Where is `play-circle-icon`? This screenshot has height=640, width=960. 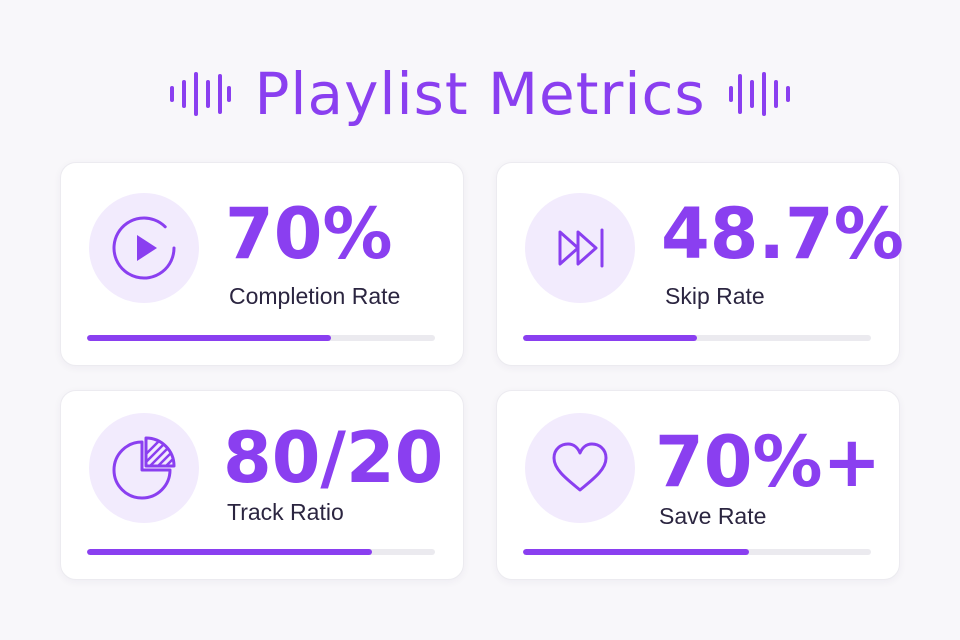
play-circle-icon is located at coordinates (144, 248).